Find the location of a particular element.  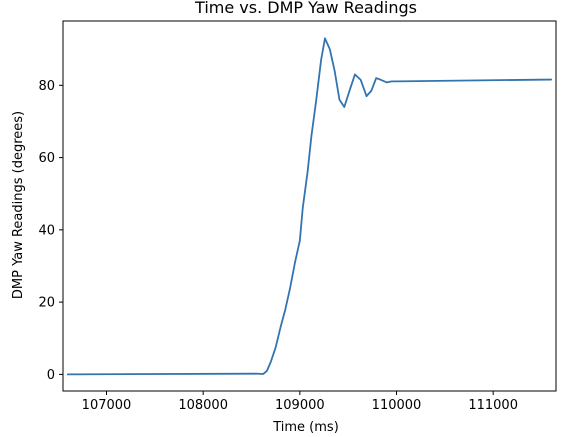

y-tick-label: 60 is located at coordinates (46, 158).